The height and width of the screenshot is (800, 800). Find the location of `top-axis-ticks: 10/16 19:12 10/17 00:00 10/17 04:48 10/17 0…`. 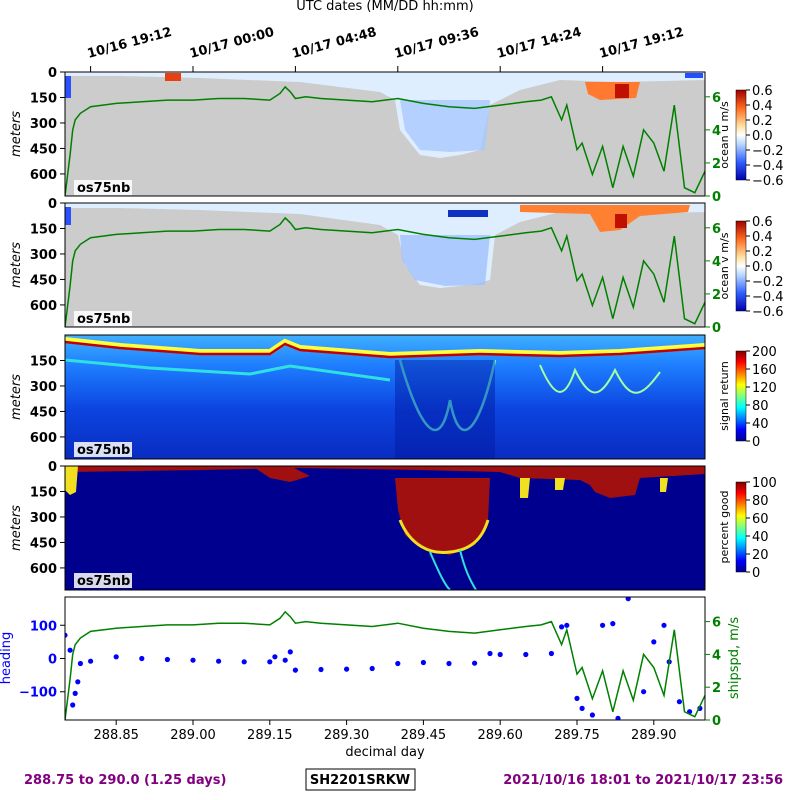

top-axis-ticks: 10/16 19:12 10/17 00:00 10/17 04:48 10/17 0… is located at coordinates (386, 48).